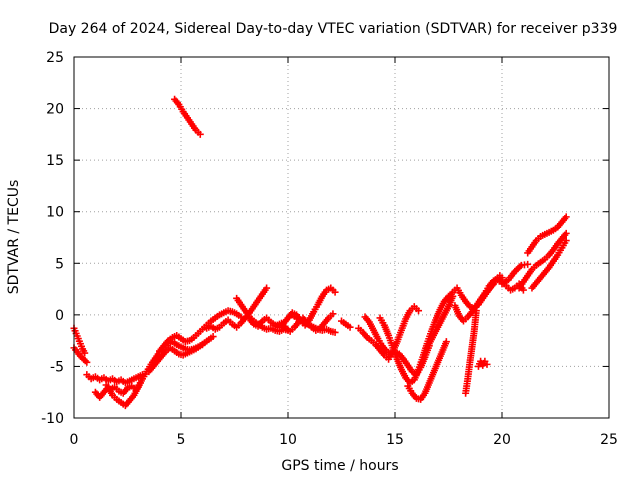  I want to click on y-tick-label: 25, so click(55, 58).